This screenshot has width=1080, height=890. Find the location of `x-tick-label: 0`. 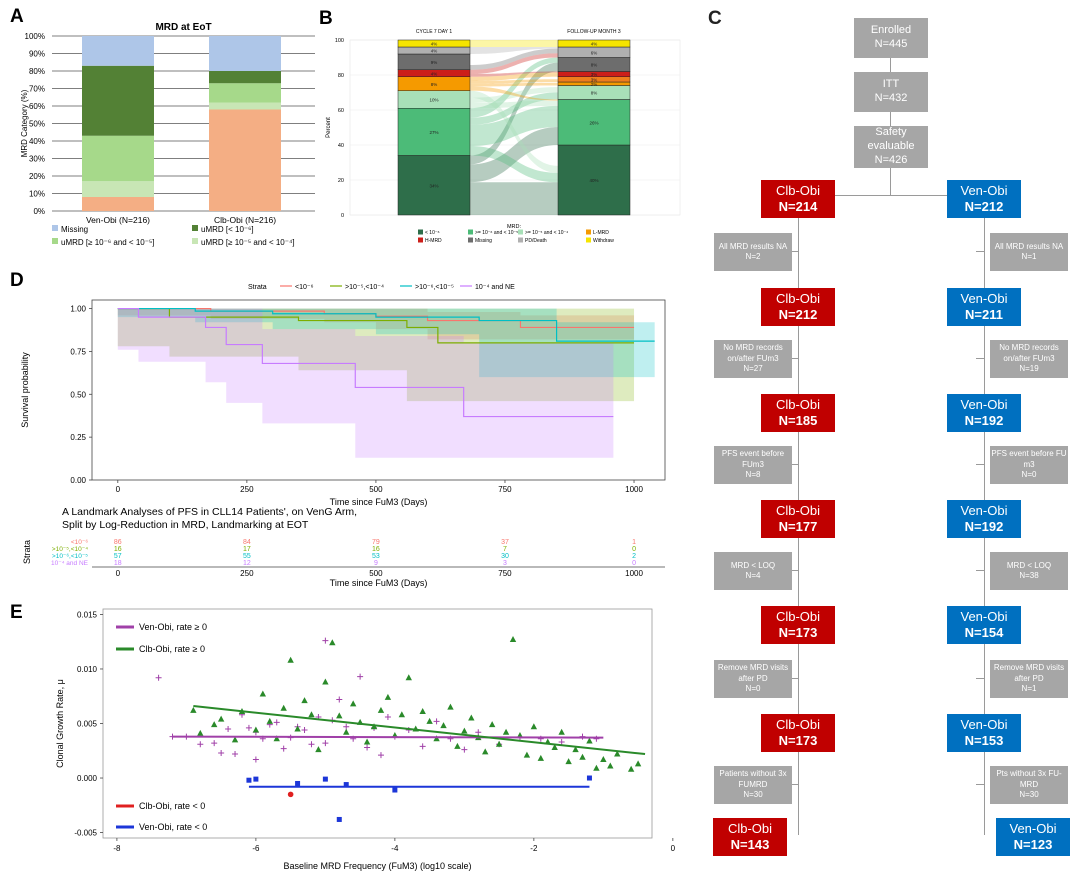

x-tick-label: 0 is located at coordinates (673, 848).